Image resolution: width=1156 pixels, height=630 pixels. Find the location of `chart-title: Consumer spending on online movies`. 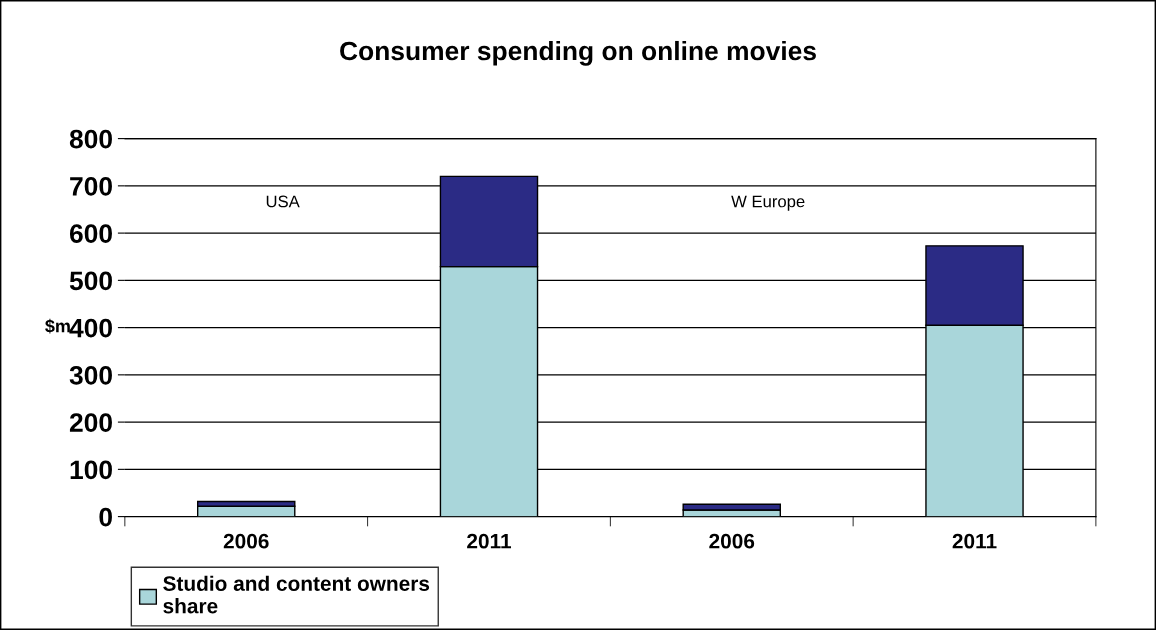

chart-title: Consumer spending on online movies is located at coordinates (578, 53).